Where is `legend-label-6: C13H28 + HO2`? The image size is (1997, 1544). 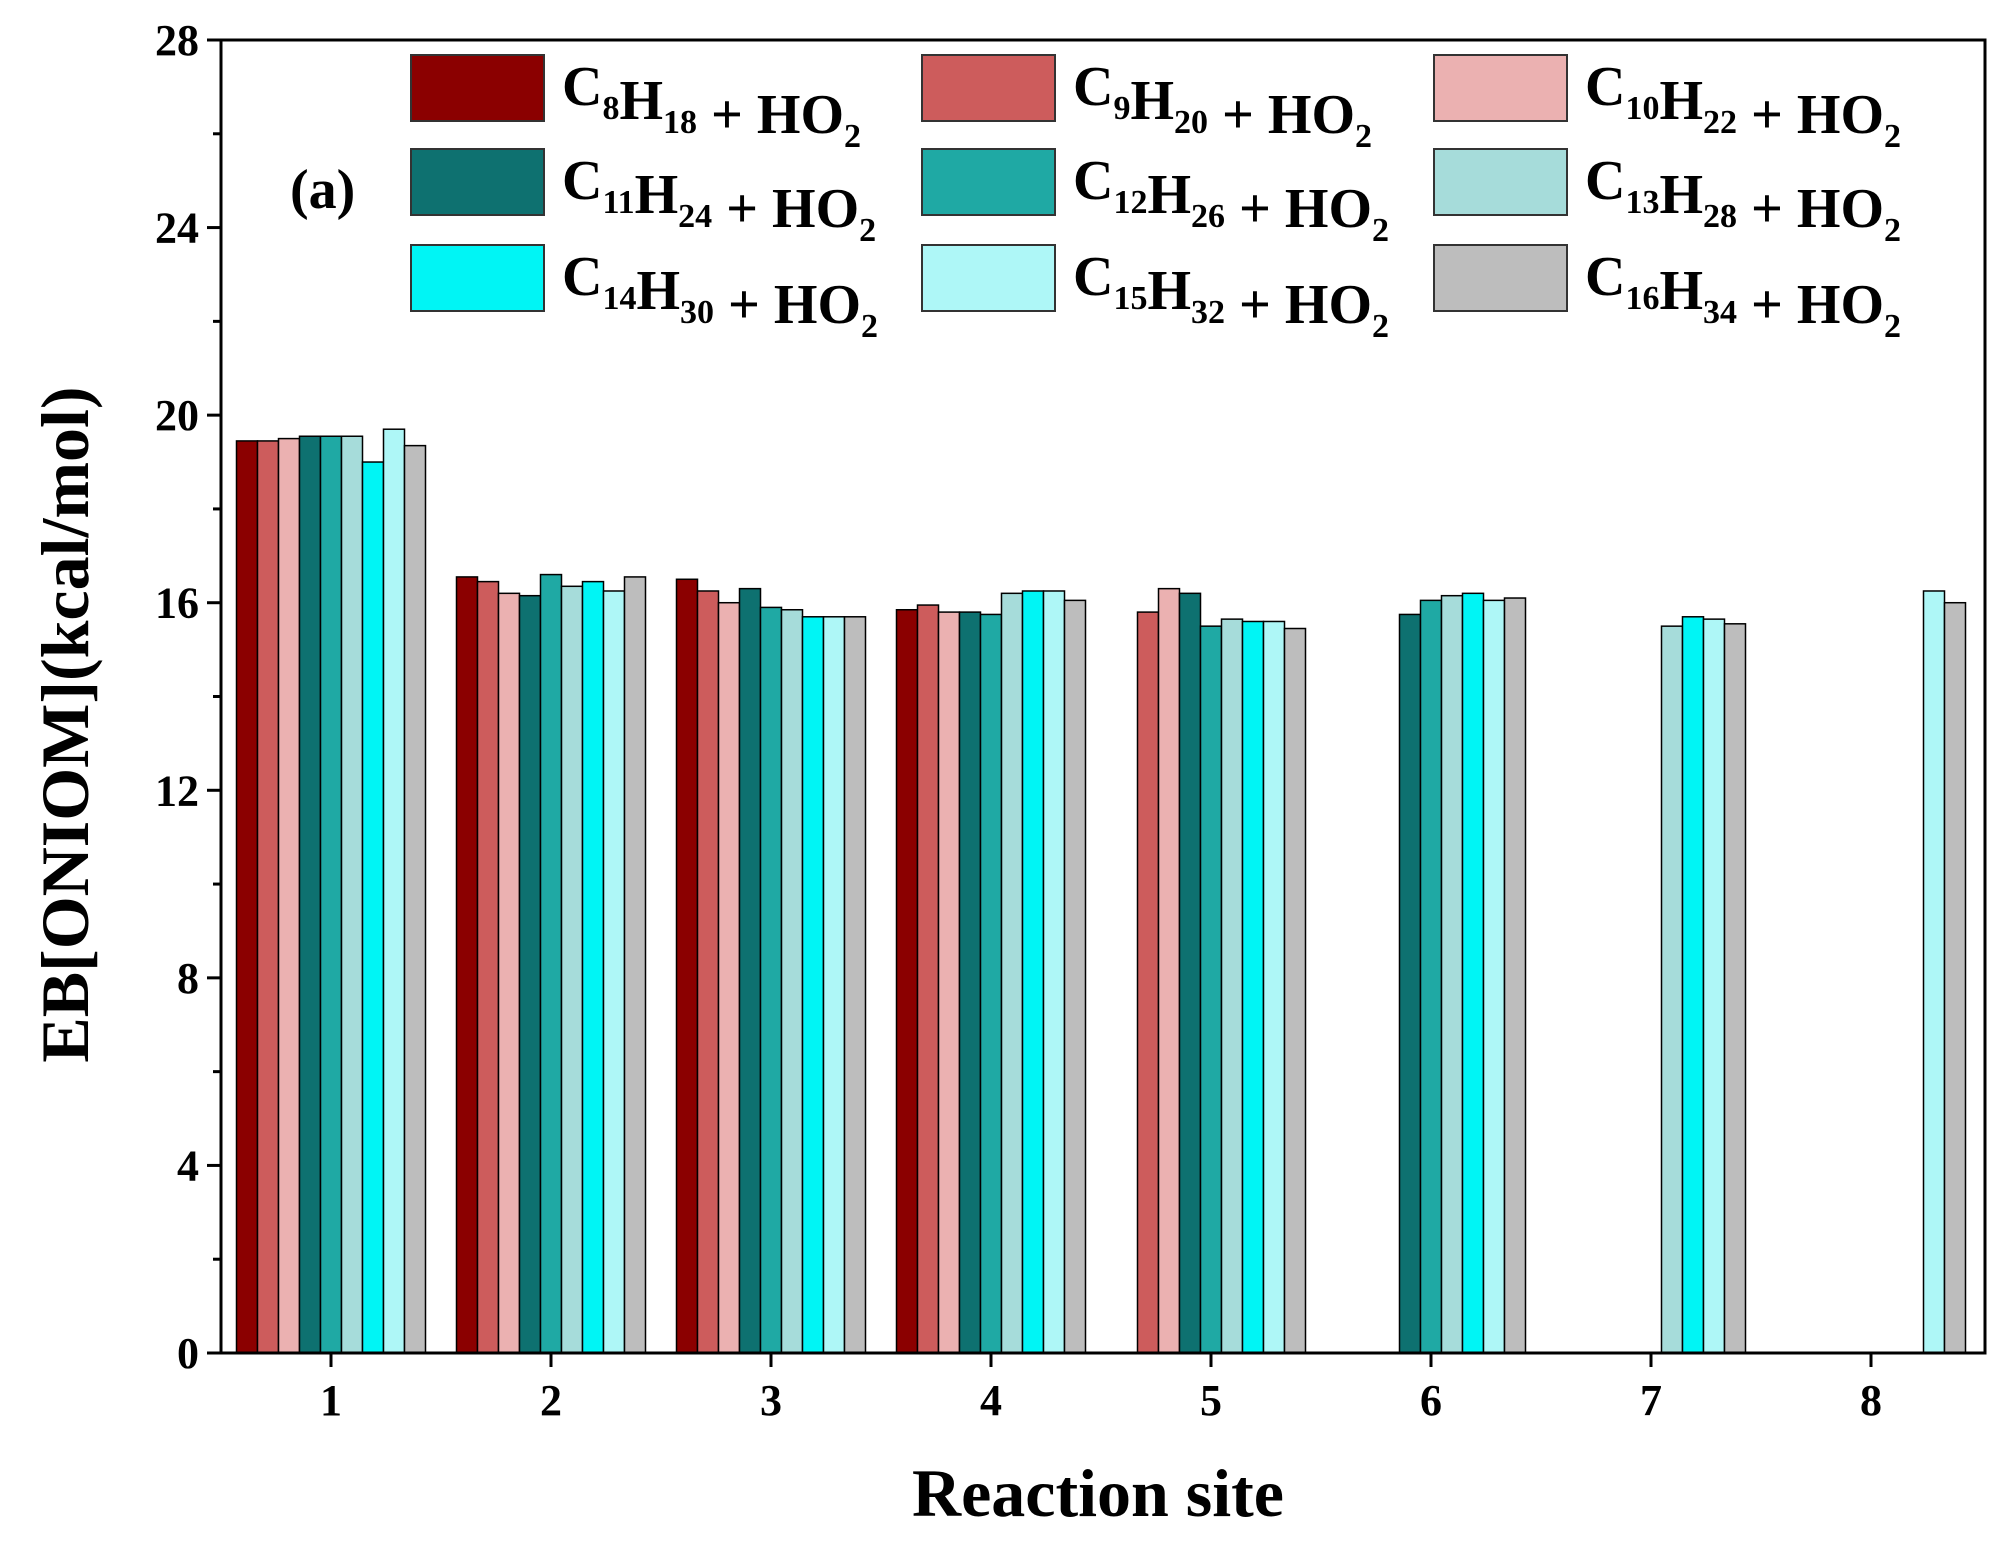 legend-label-6: C13H28 + HO2 is located at coordinates (1743, 199).